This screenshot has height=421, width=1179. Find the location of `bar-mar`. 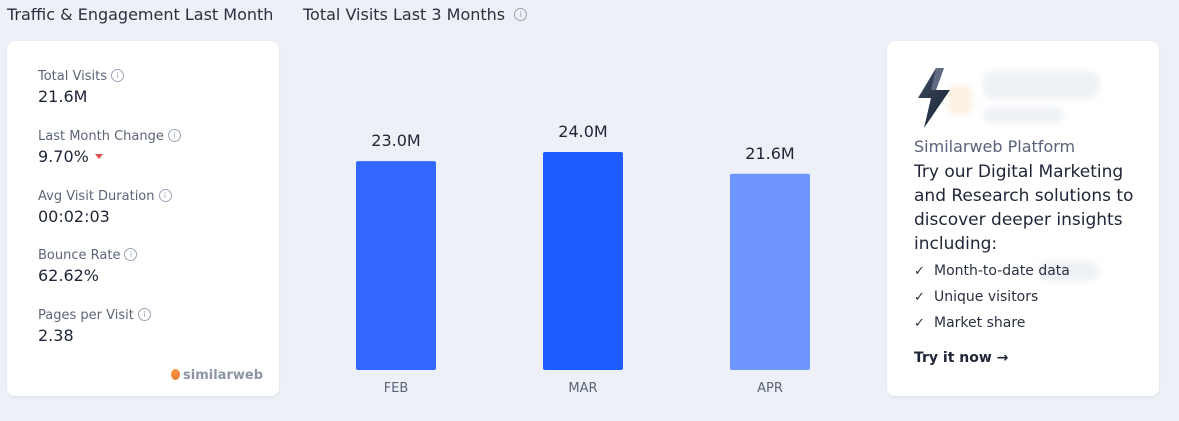

bar-mar is located at coordinates (583, 261).